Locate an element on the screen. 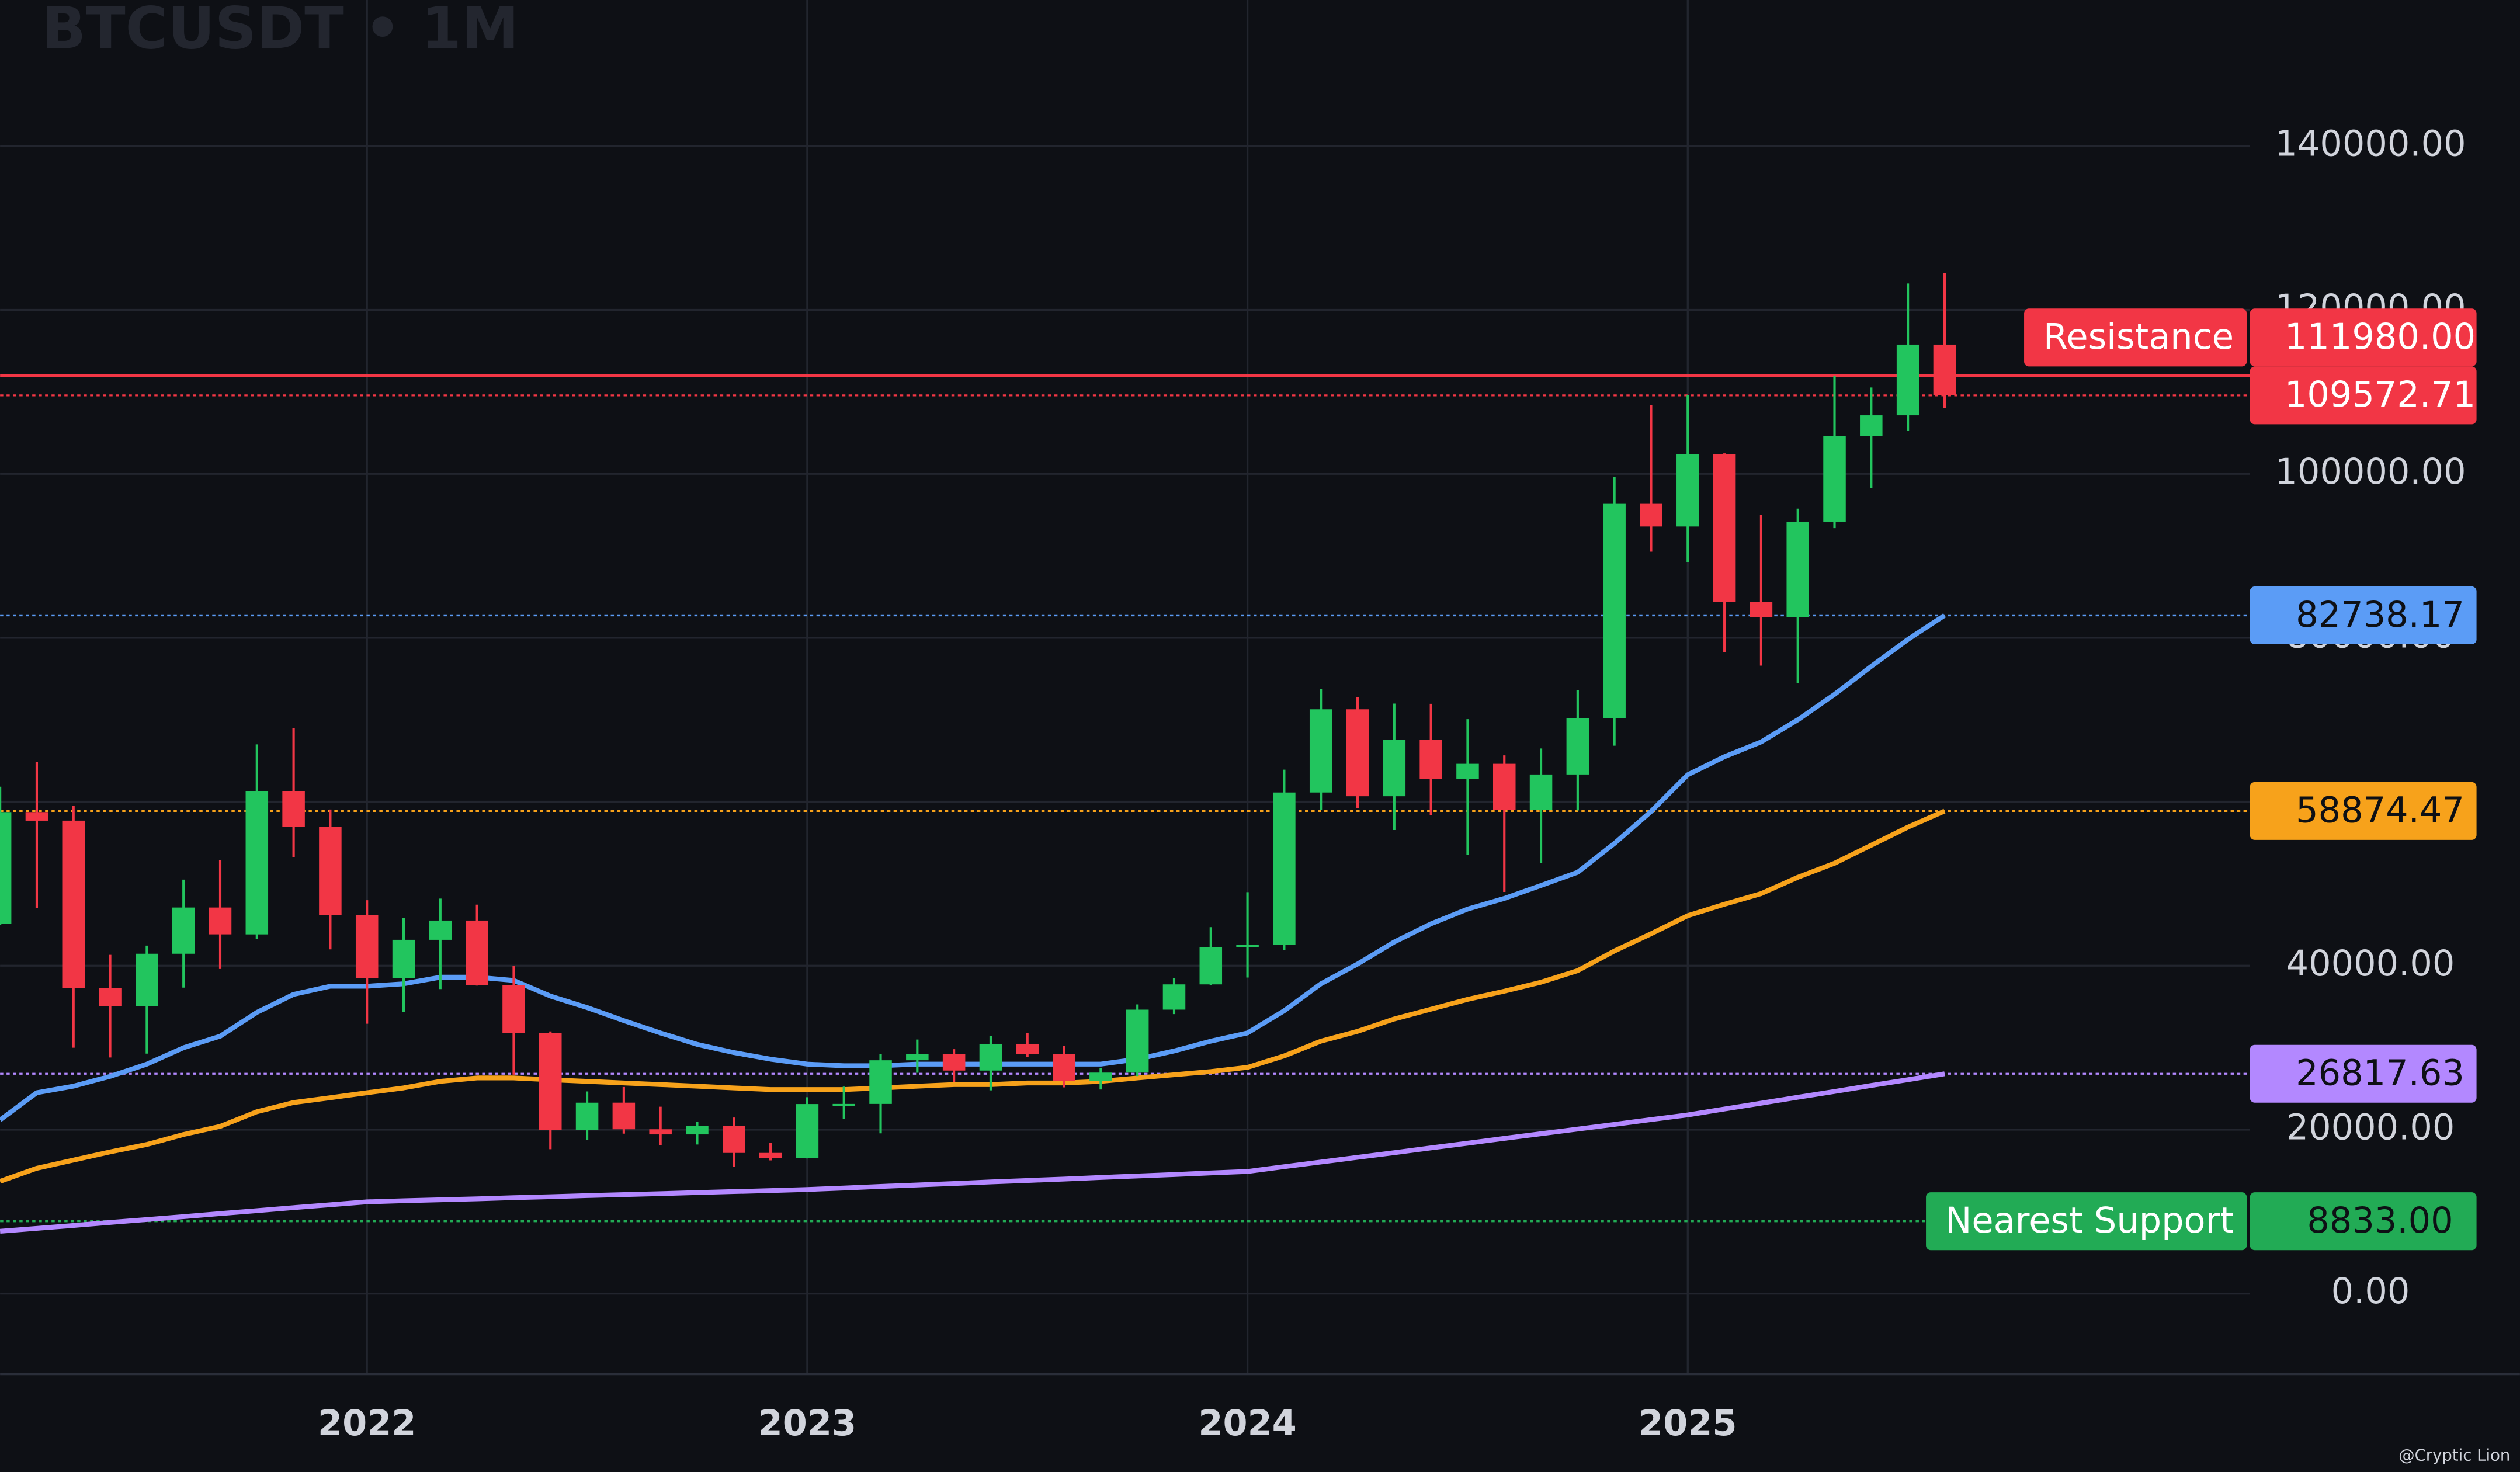  x-tick-label: 2022 is located at coordinates (367, 1423).